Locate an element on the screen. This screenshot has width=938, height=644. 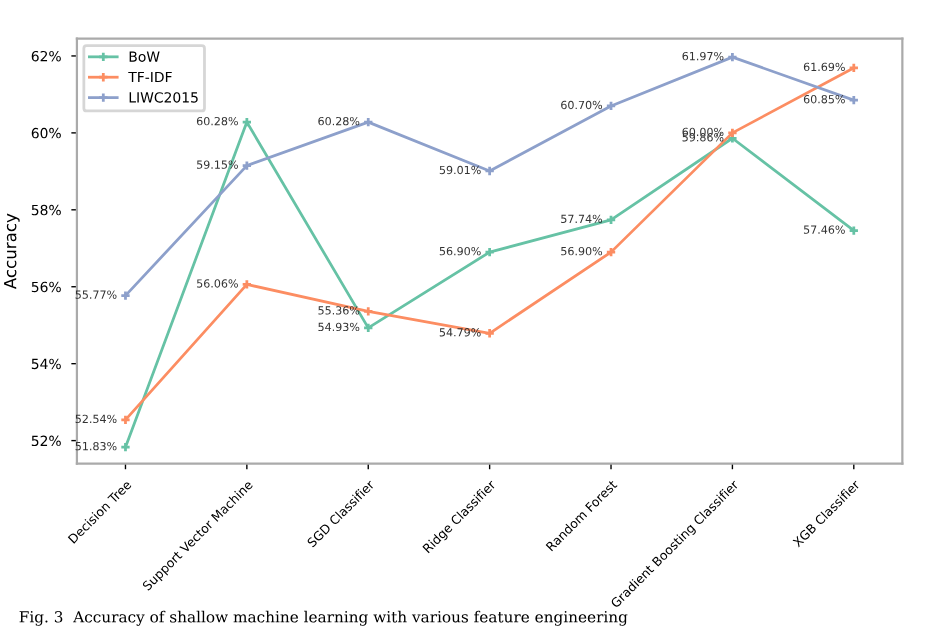
y-axis-title: Accuracy is located at coordinates (12, 251).